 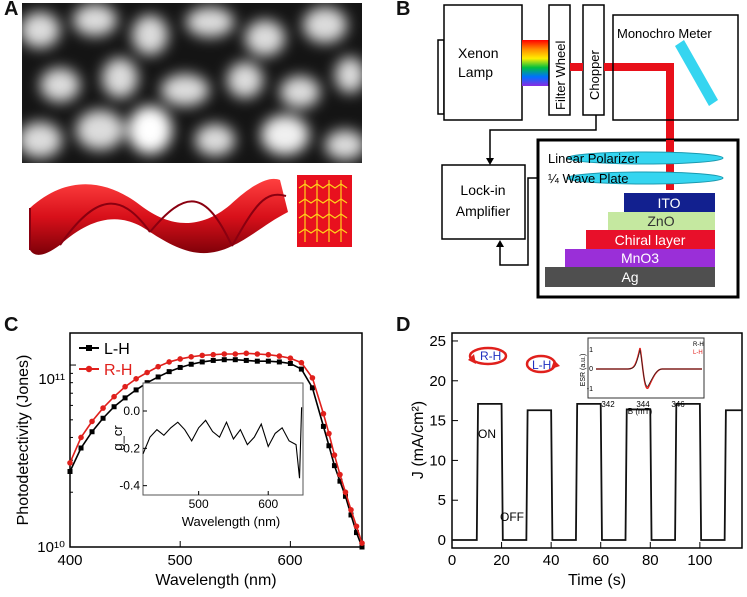 What do you see at coordinates (590, 389) in the screenshot?
I see `d-inset-ytick-m1: -1` at bounding box center [590, 389].